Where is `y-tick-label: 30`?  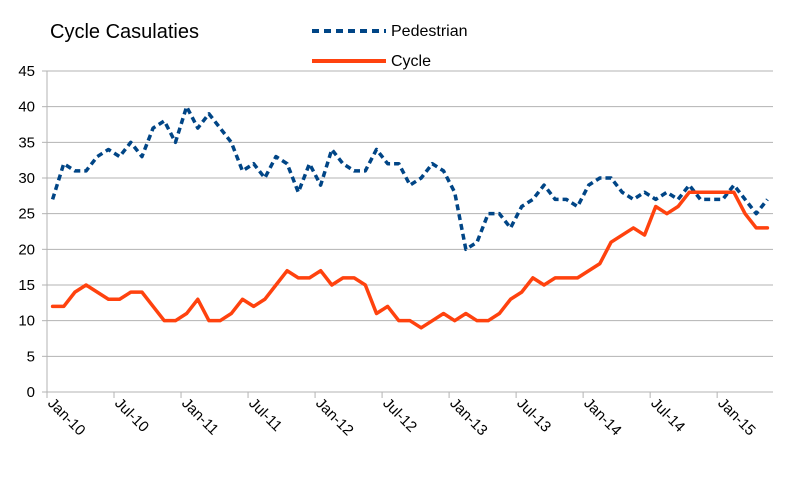
y-tick-label: 30 is located at coordinates (26, 178).